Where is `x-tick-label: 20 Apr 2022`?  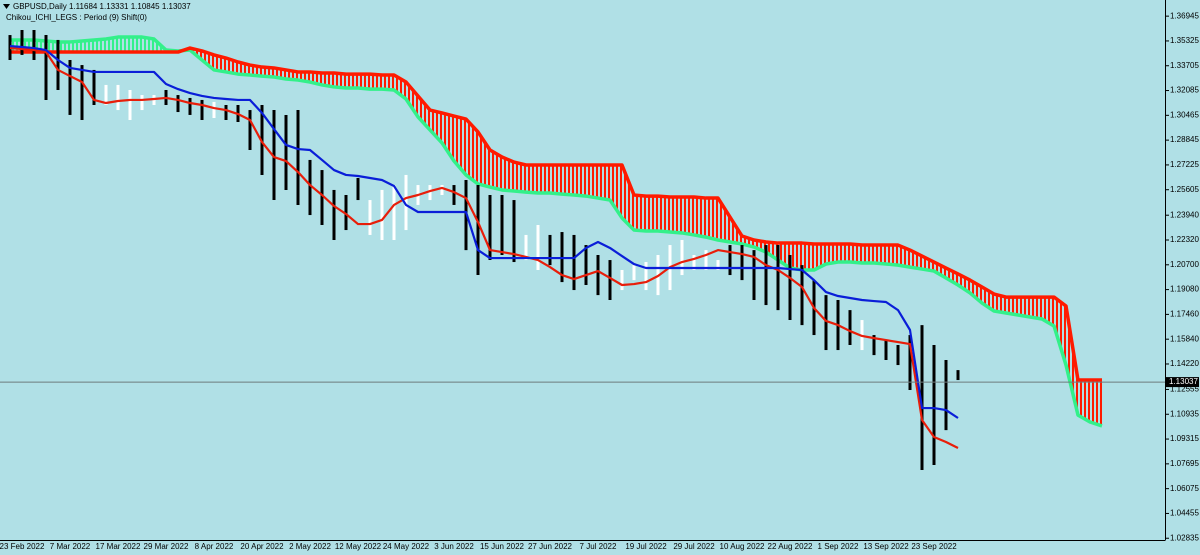
x-tick-label: 20 Apr 2022 is located at coordinates (262, 546).